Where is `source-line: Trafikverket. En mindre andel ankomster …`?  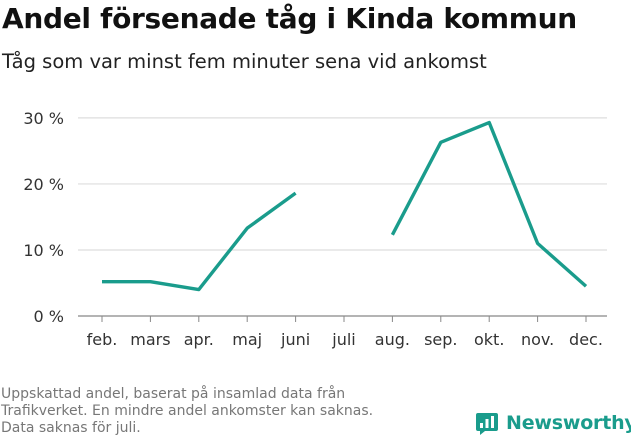
source-line: Trafikverket. En mindre andel ankomster … is located at coordinates (187, 411).